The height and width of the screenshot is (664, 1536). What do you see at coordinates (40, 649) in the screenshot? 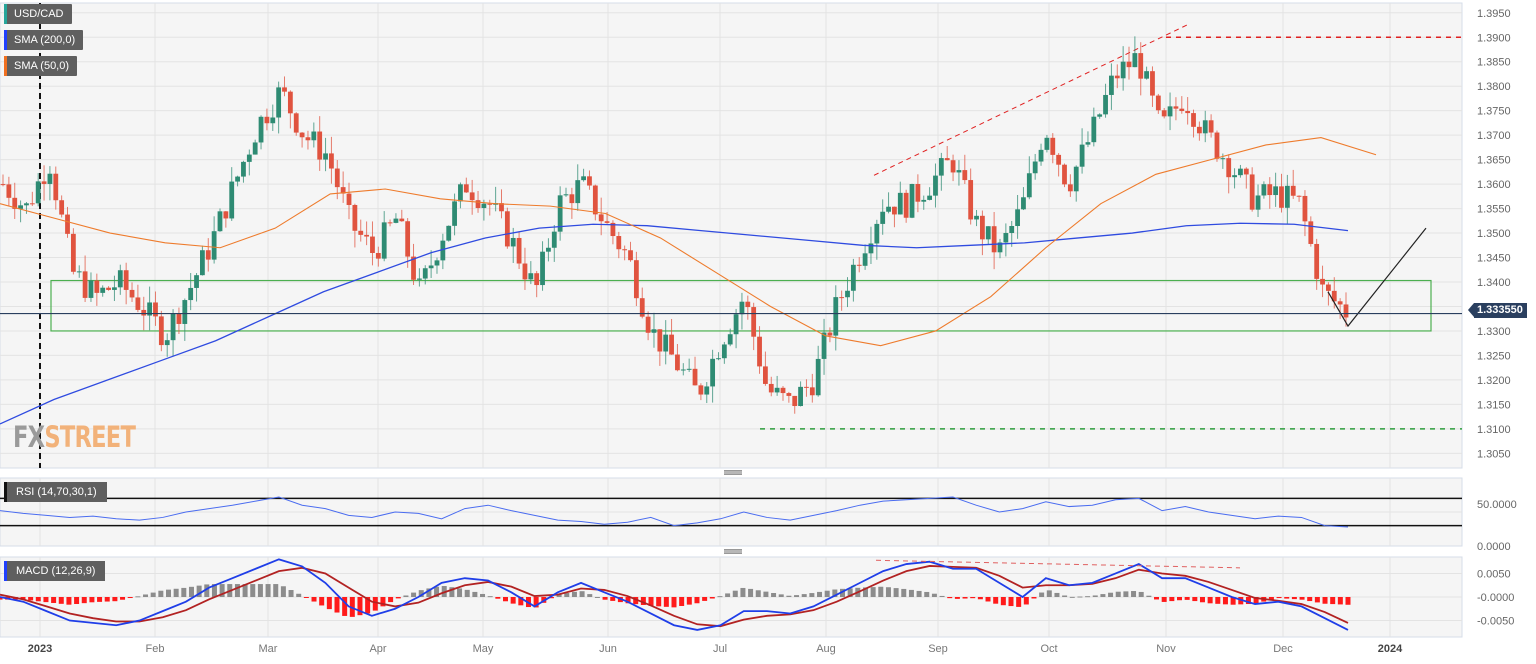
I see `x-axis-label: 2023` at bounding box center [40, 649].